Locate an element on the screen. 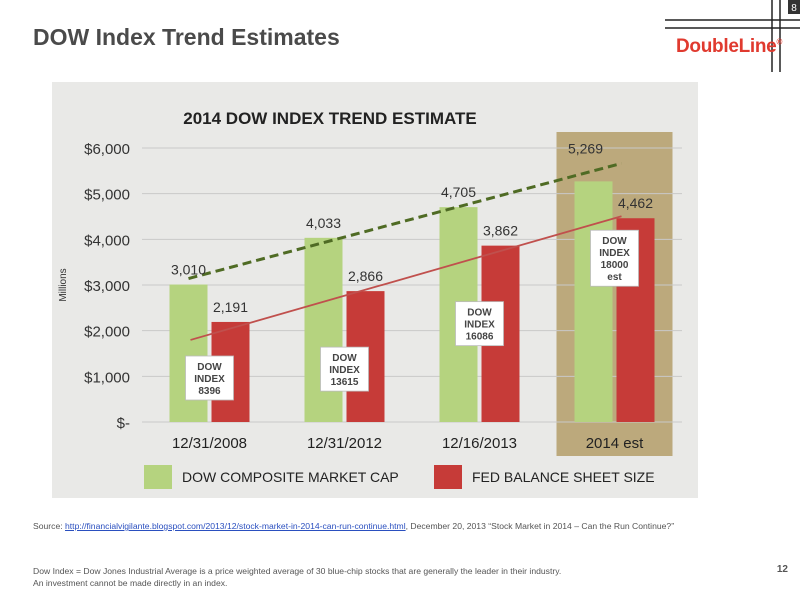 This screenshot has height=593, width=800. doubleline-logo: 8 is located at coordinates (732, 36).